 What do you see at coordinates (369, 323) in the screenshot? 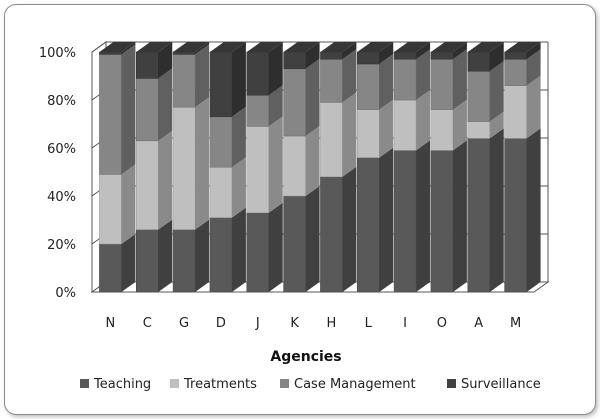
I see `x-tick-label: L` at bounding box center [369, 323].